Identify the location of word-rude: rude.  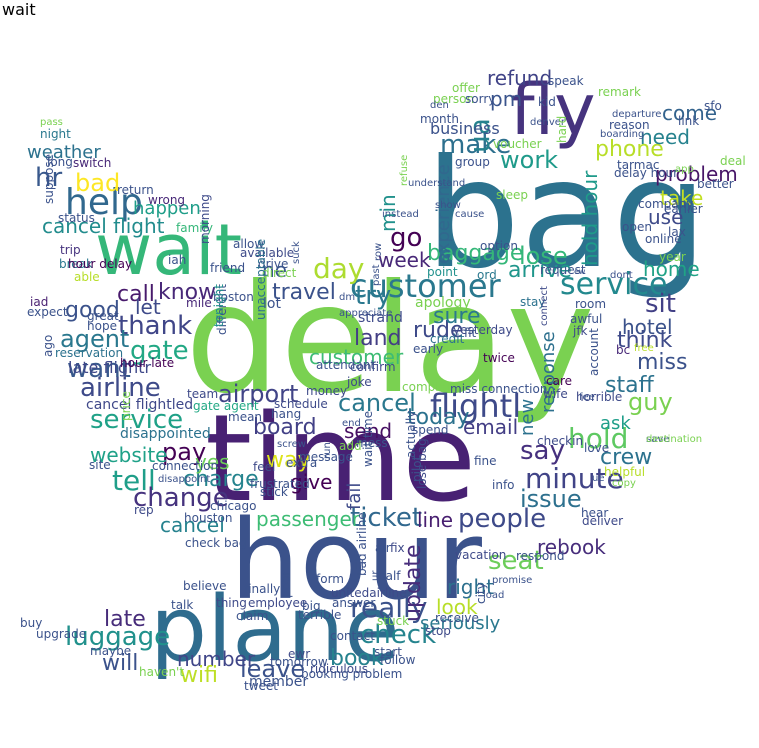
(438, 330).